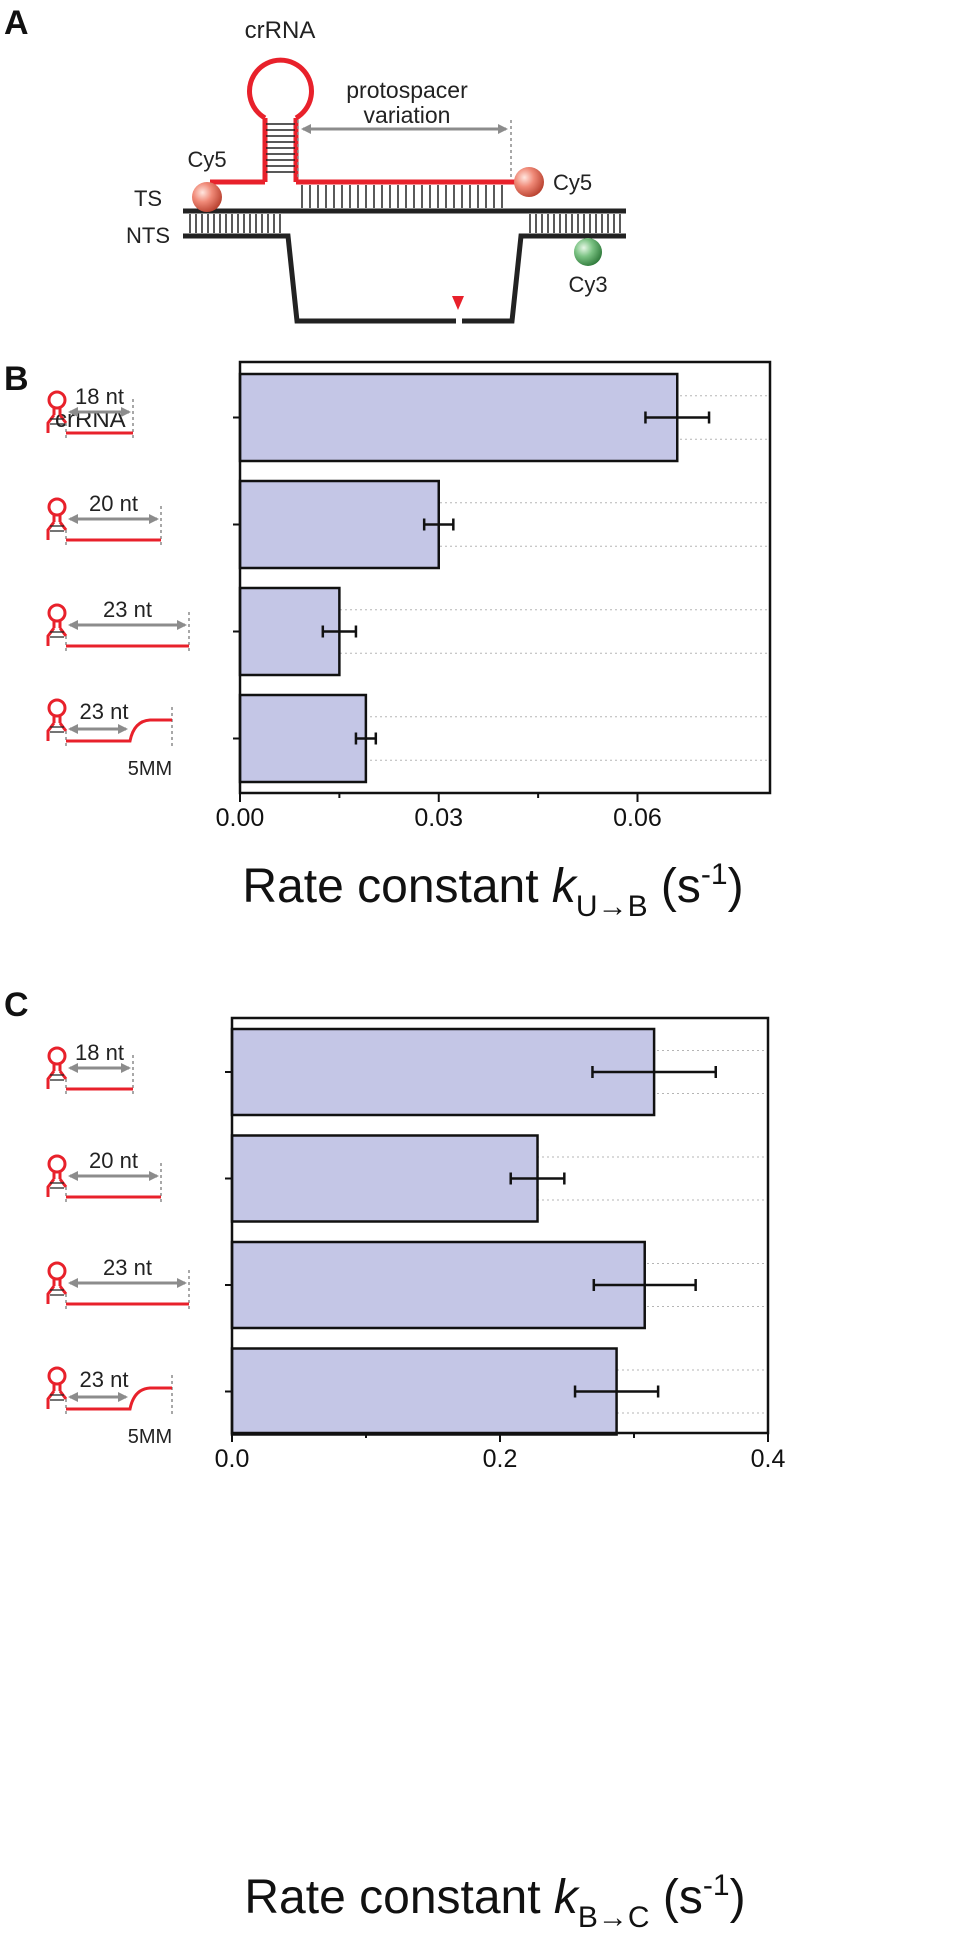 The width and height of the screenshot is (980, 1960). What do you see at coordinates (405, 223) in the screenshot?
I see `dna-base-pairs` at bounding box center [405, 223].